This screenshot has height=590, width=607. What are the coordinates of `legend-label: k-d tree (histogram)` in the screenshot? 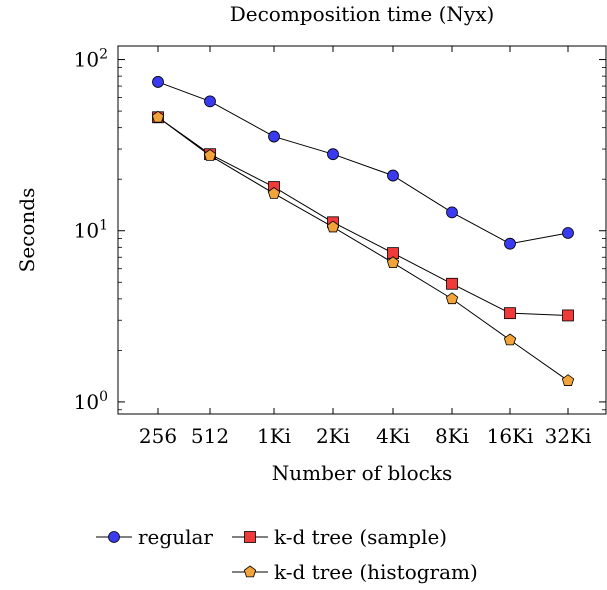 It's located at (376, 572).